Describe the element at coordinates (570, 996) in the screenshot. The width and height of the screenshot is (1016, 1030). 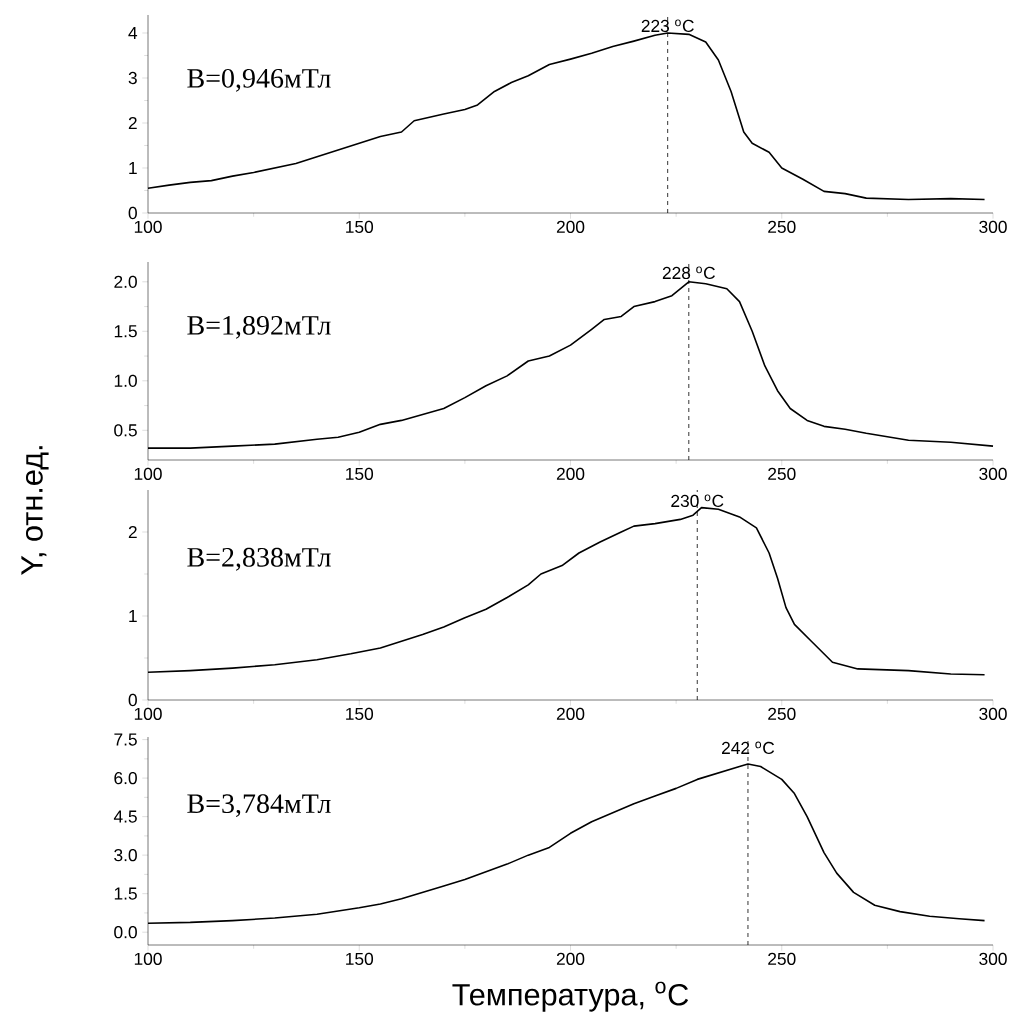
I see `x-axis-title: Температура, $^{o}$C` at that location.